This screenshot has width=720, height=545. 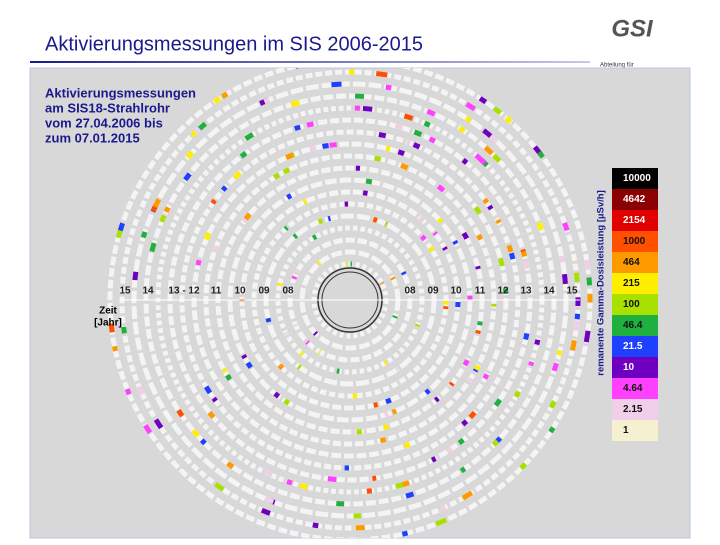 What do you see at coordinates (234, 44) in the screenshot?
I see `slide-title: Aktivierungsmessungen im SIS 2006-2015` at bounding box center [234, 44].